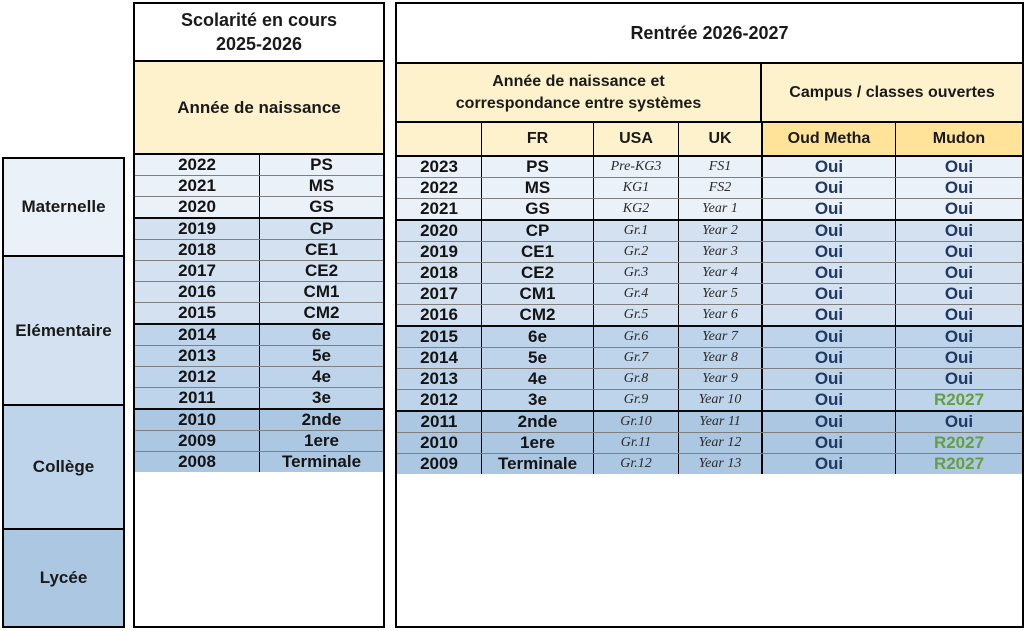 This screenshot has width=1024, height=631. I want to click on uk-level: Year 4, so click(721, 273).